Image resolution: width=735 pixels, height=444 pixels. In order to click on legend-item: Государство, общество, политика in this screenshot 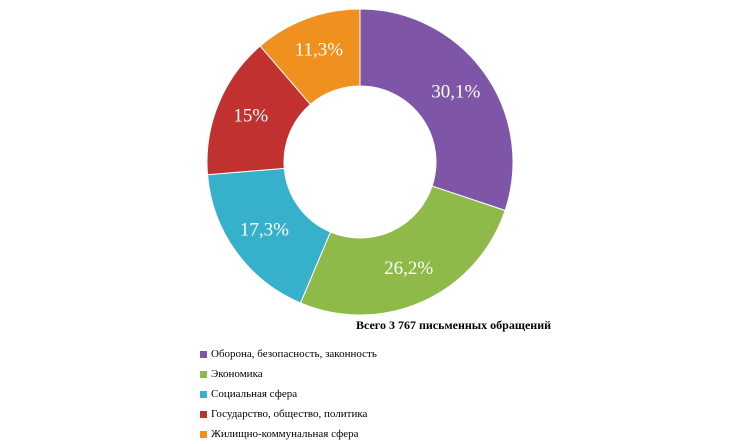, I will do `click(288, 414)`.